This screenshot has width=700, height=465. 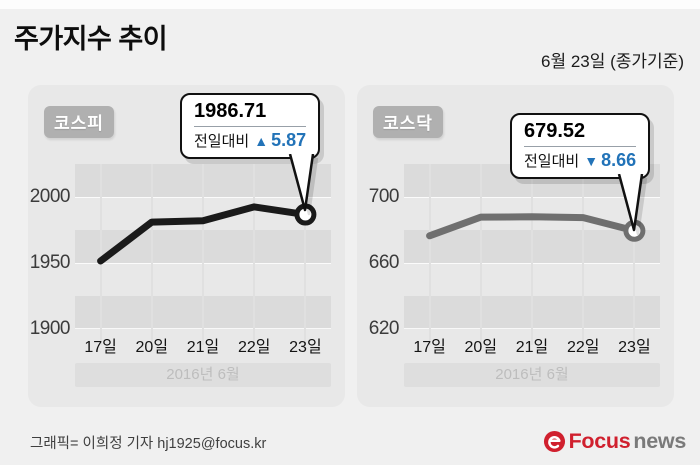 I want to click on top-strip, so click(x=350, y=4).